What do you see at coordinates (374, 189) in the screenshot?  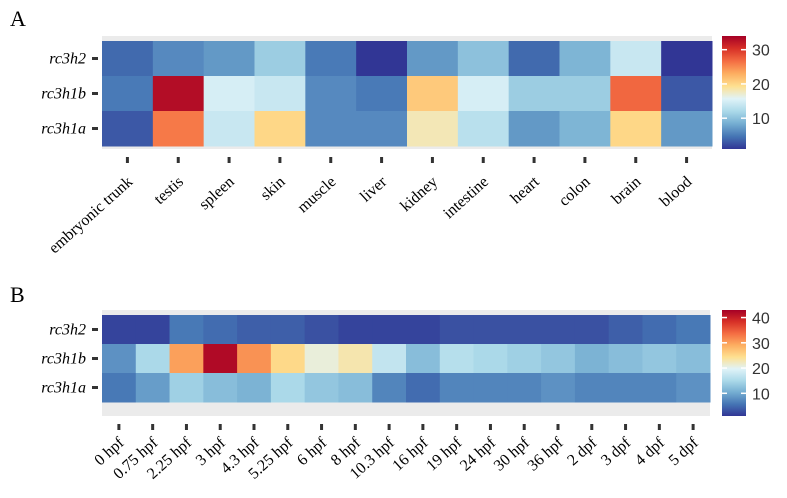 I see `column-label: liver` at bounding box center [374, 189].